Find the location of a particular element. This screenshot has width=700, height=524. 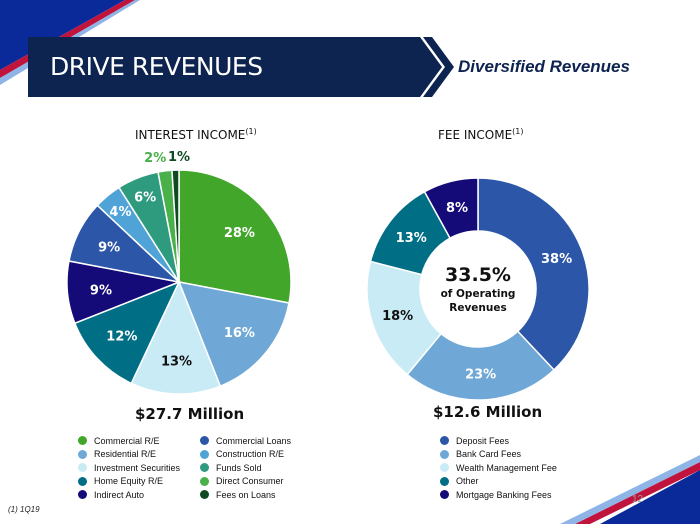

interest-income-title: INTEREST INCOME(1) is located at coordinates (196, 134).